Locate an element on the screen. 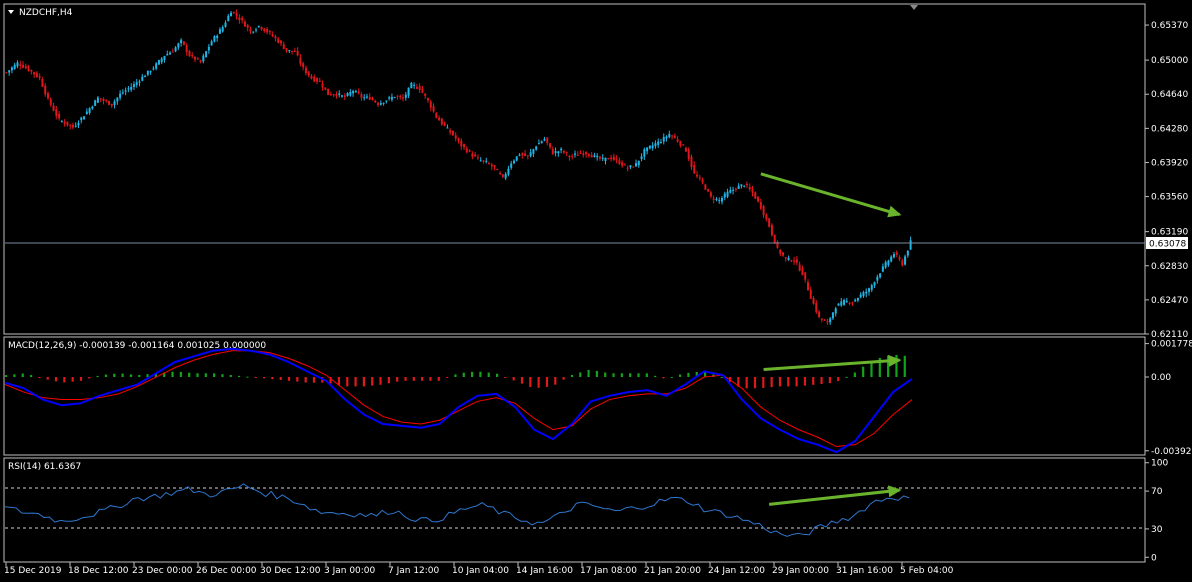 The height and width of the screenshot is (582, 1192). price-tick-label: 0.65370 is located at coordinates (1169, 26).